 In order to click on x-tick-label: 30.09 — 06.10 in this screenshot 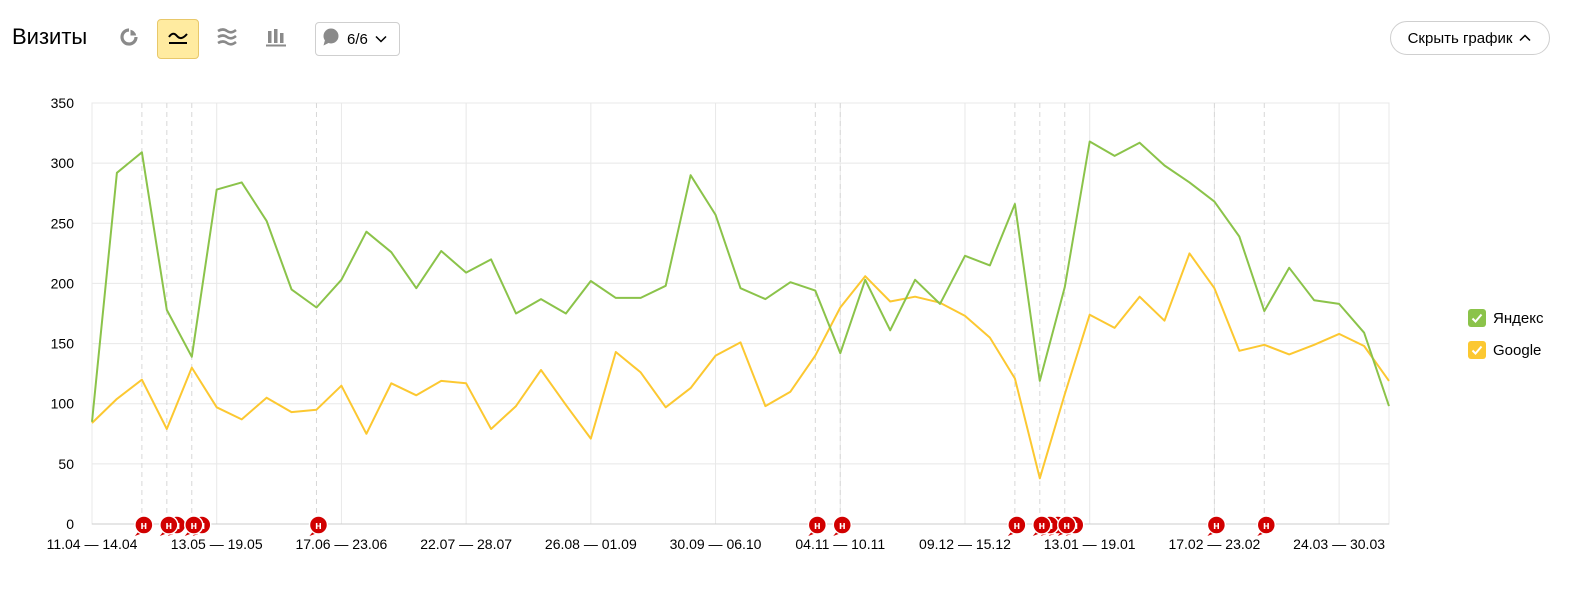, I will do `click(716, 544)`.